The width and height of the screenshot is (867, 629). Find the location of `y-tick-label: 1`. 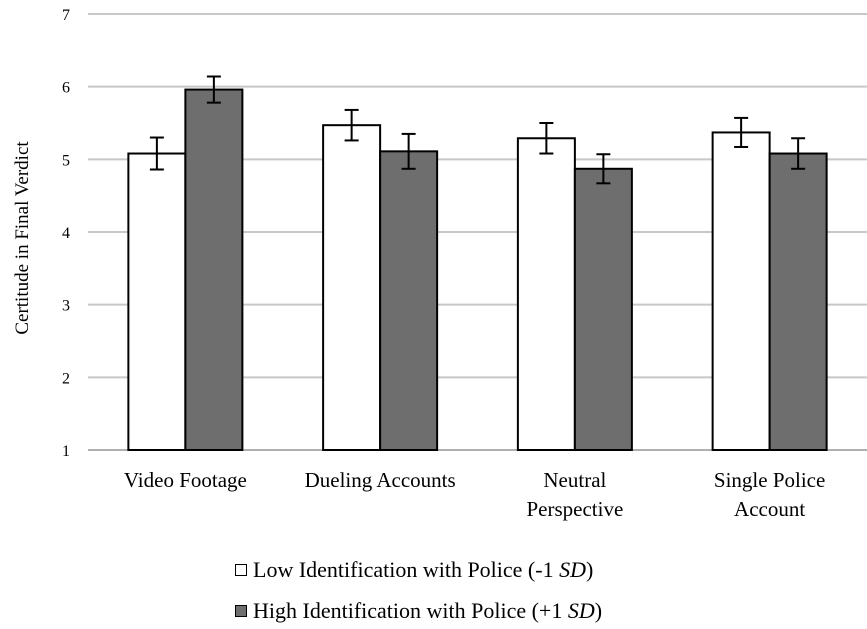

y-tick-label: 1 is located at coordinates (66, 451).